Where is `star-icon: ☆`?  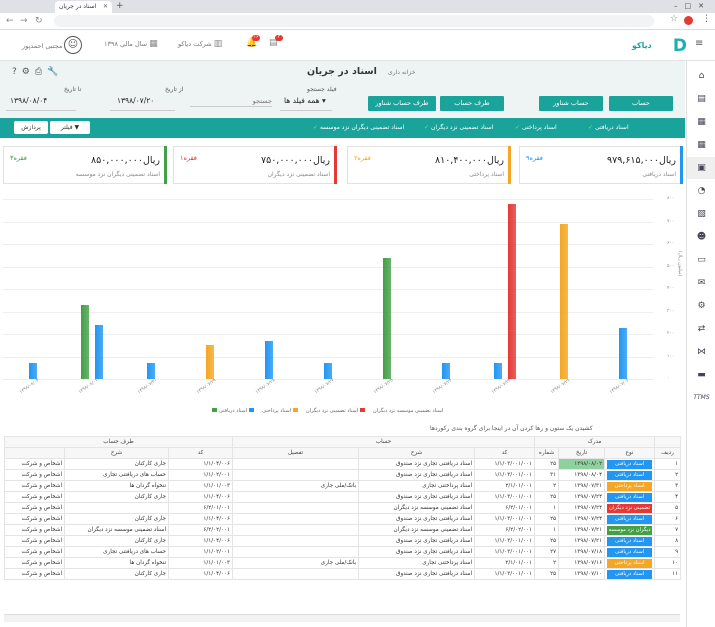 star-icon: ☆ is located at coordinates (674, 19).